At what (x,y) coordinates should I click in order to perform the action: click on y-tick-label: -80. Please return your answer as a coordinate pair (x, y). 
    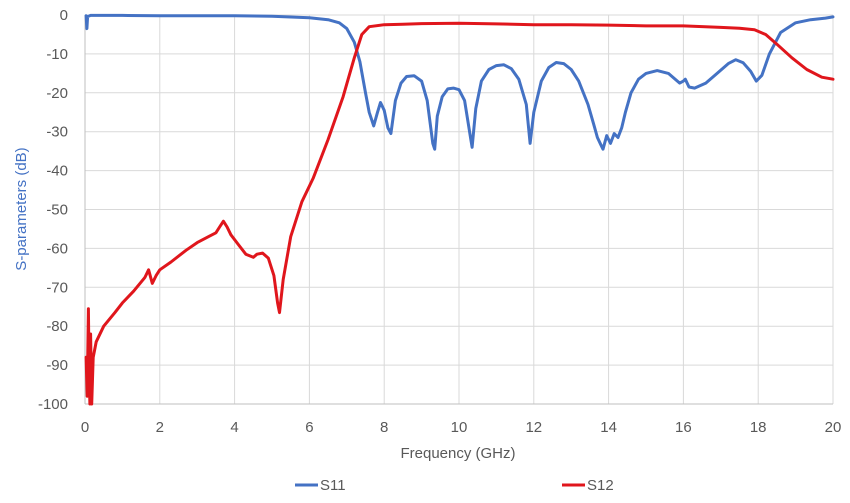
    Looking at the image, I should click on (57, 326).